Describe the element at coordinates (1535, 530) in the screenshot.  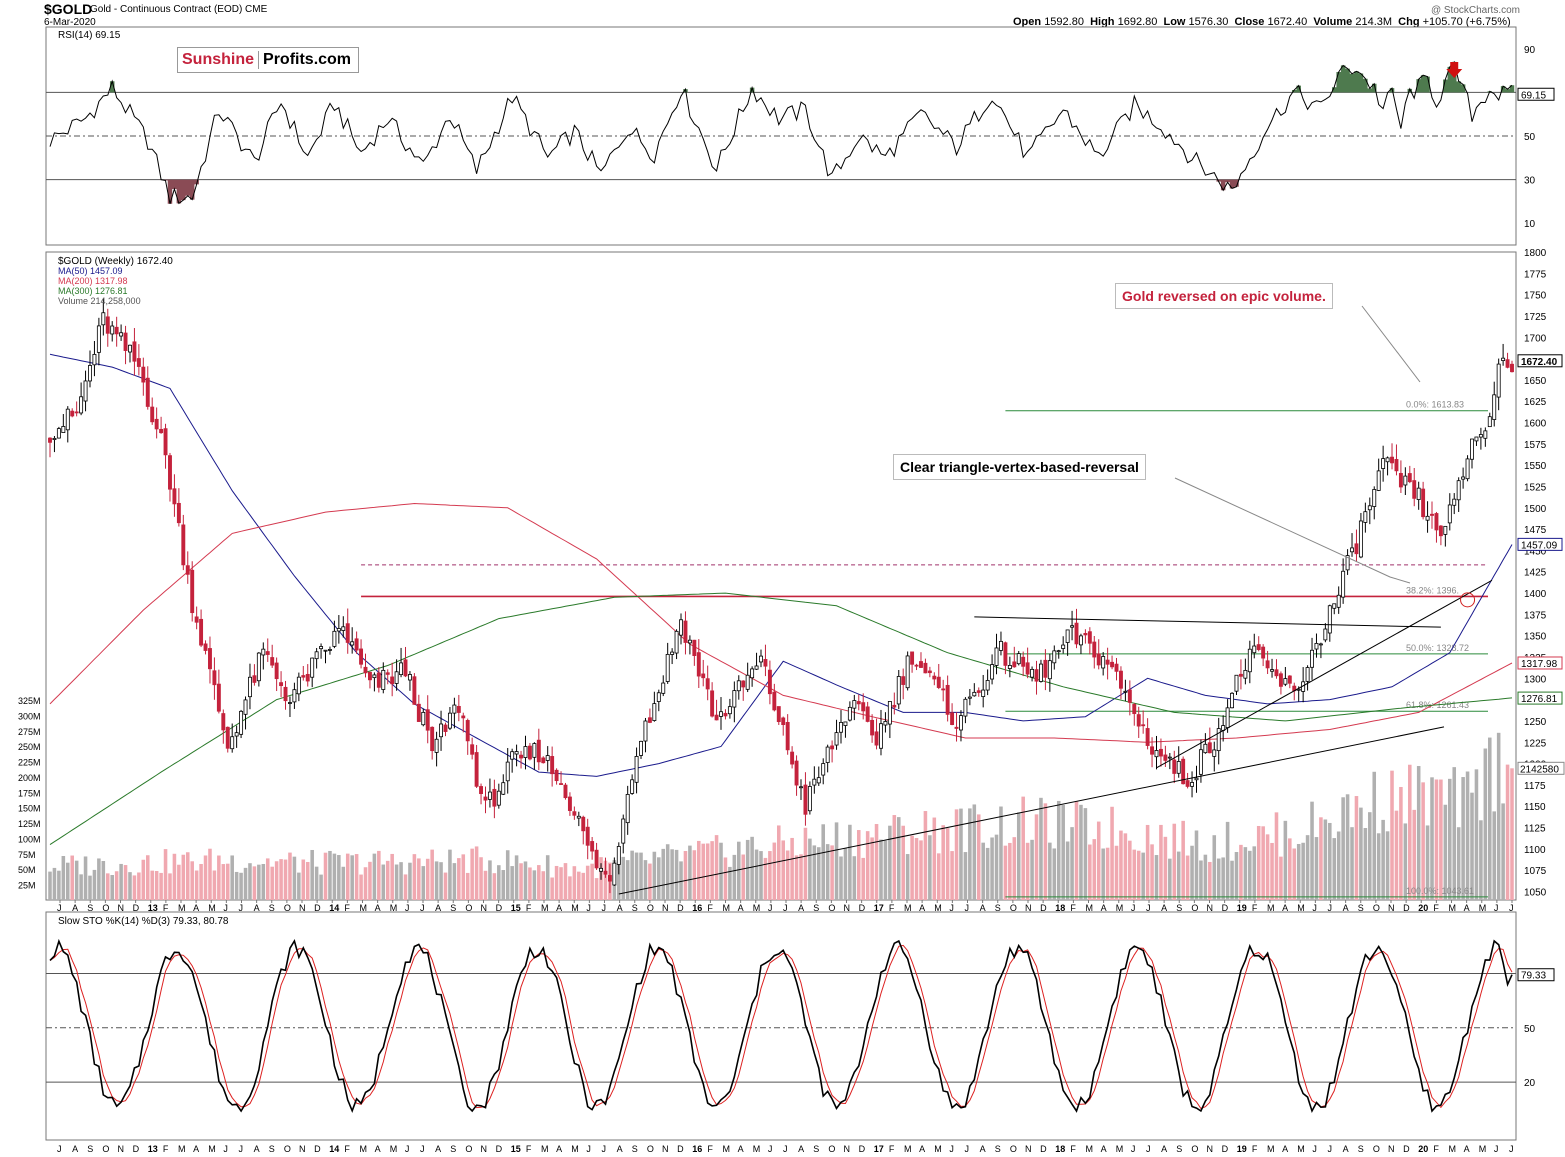
I see `price-tick-label-13: 1475` at that location.